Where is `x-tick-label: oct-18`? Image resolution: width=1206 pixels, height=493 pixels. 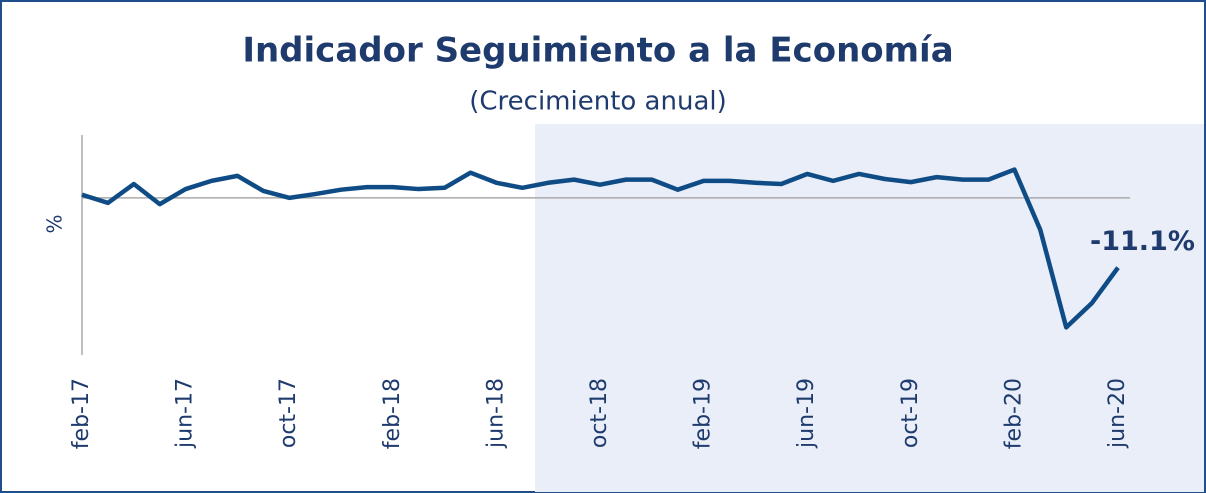
x-tick-label: oct-18 is located at coordinates (599, 413).